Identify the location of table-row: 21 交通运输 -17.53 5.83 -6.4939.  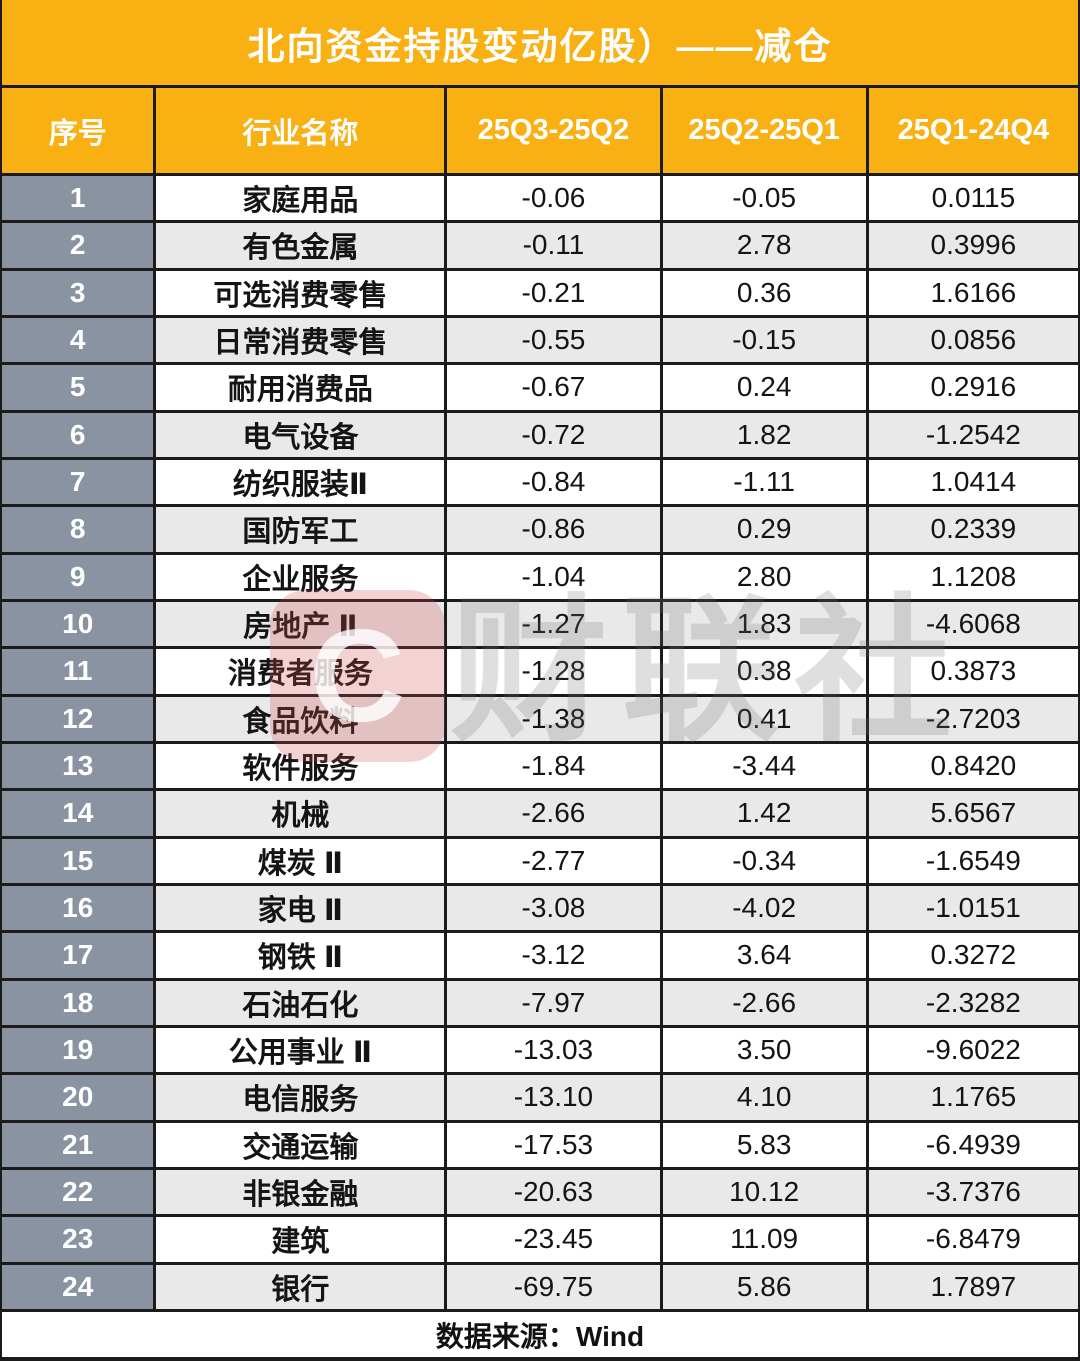
(540, 1146).